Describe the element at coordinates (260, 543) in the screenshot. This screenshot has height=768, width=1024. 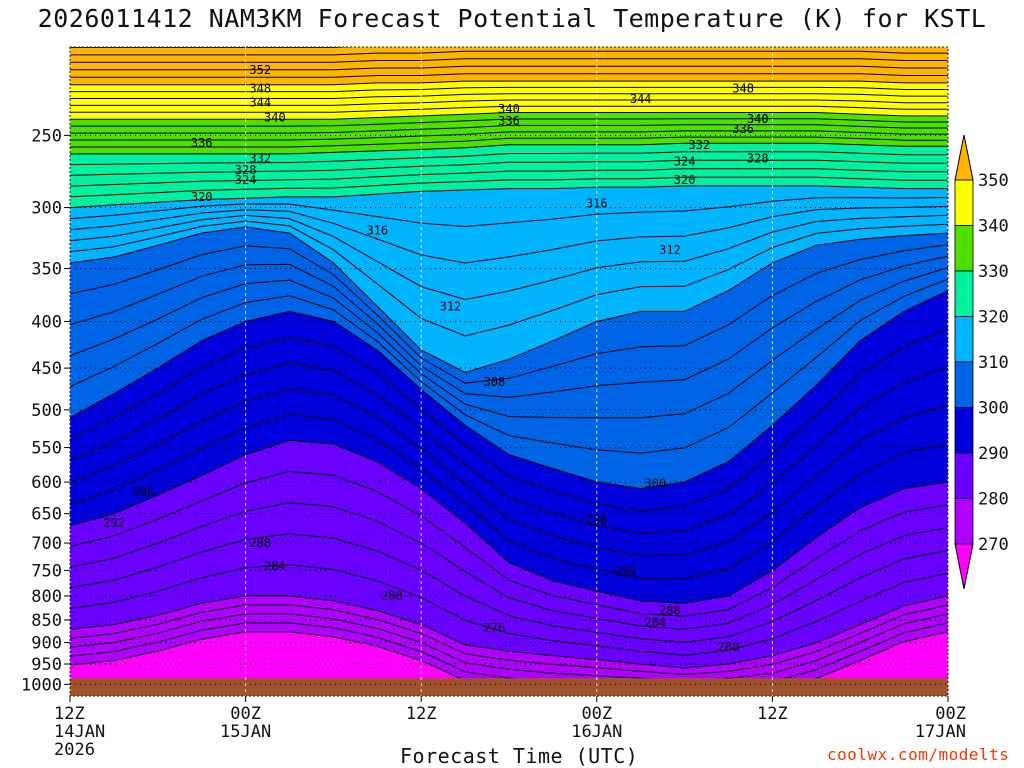
I see `contour-label: 288` at that location.